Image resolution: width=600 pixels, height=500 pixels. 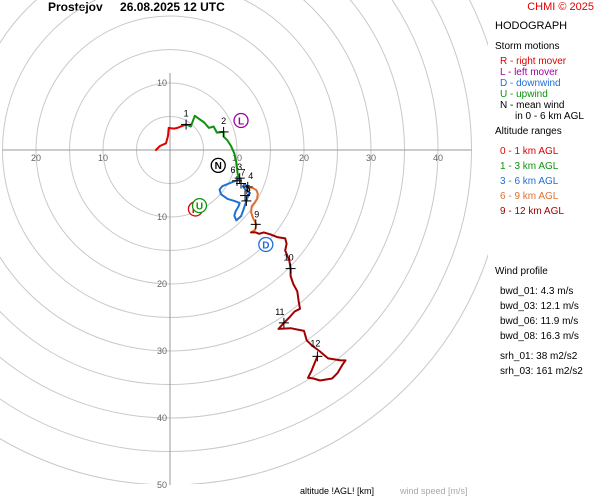 I want to click on height-marker-label: 12, so click(x=315, y=343).